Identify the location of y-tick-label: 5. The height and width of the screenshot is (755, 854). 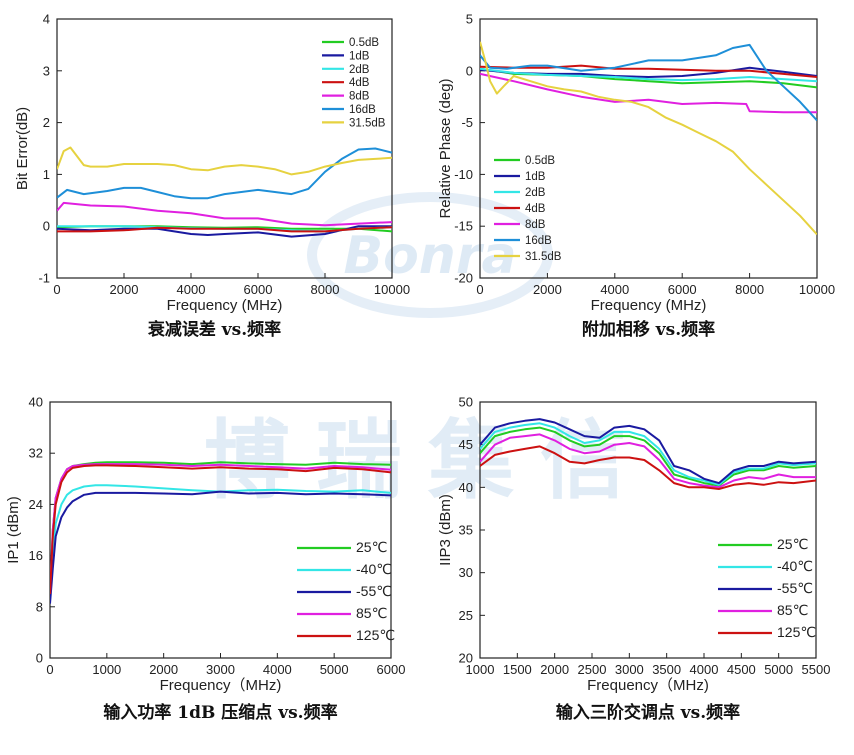
(469, 19).